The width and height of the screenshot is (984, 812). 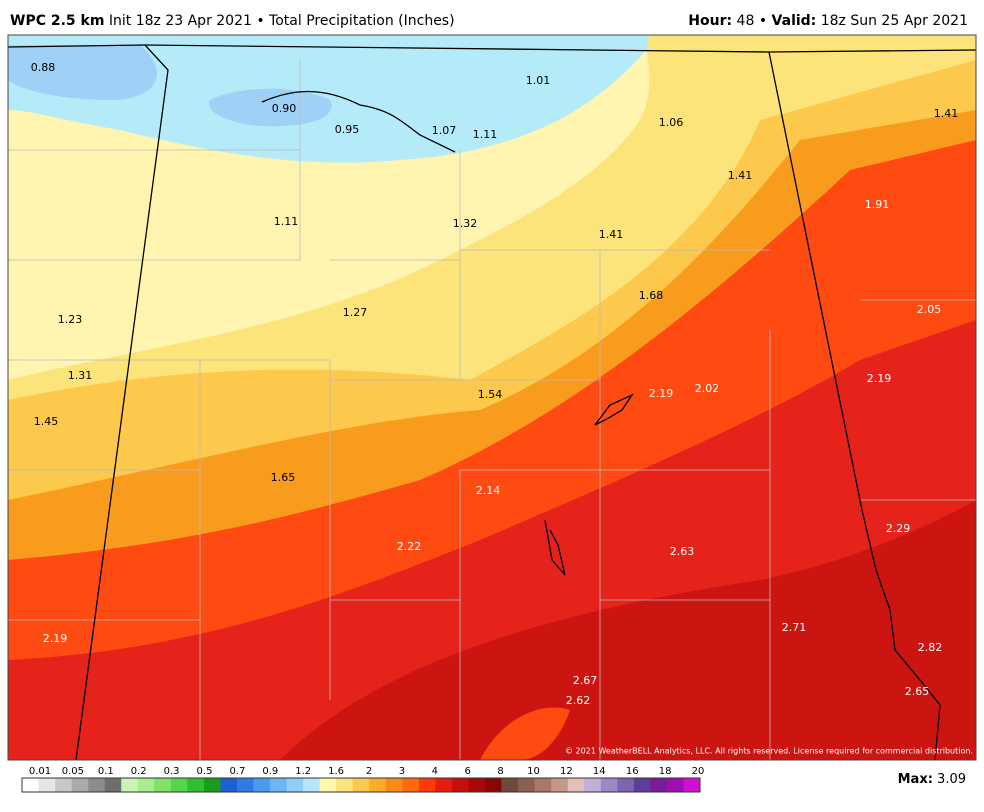 What do you see at coordinates (336, 771) in the screenshot?
I see `colorbar-label: 1.6` at bounding box center [336, 771].